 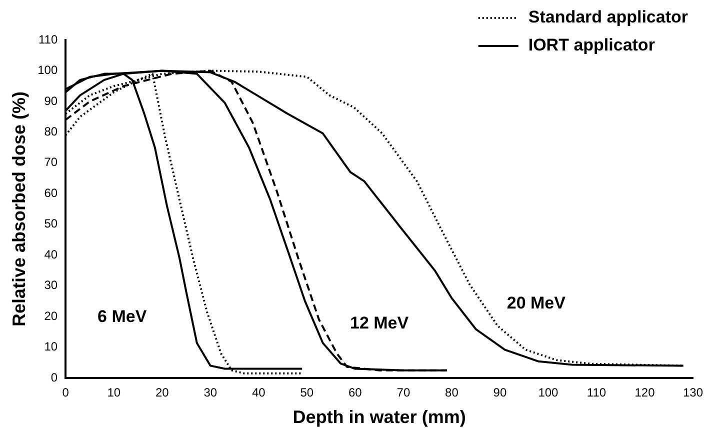 I want to click on x-tick-label: 70, so click(x=403, y=393).